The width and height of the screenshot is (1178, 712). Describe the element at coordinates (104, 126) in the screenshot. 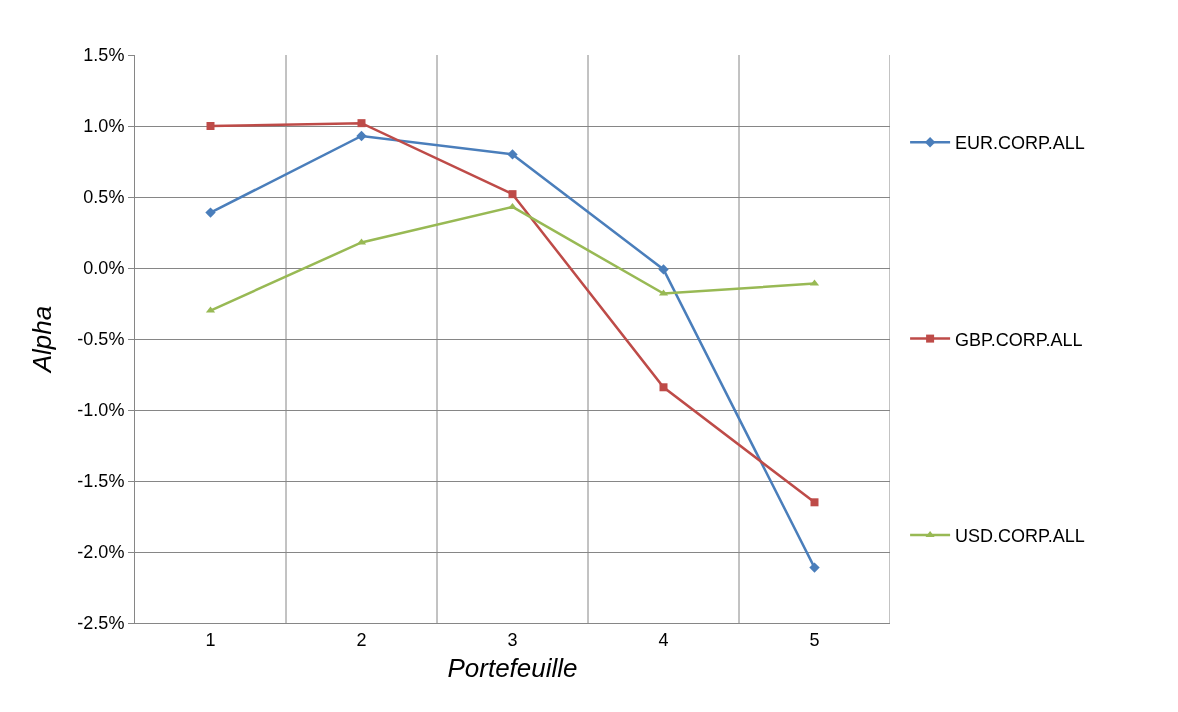

I see `y-tick-label: 1.0%` at that location.